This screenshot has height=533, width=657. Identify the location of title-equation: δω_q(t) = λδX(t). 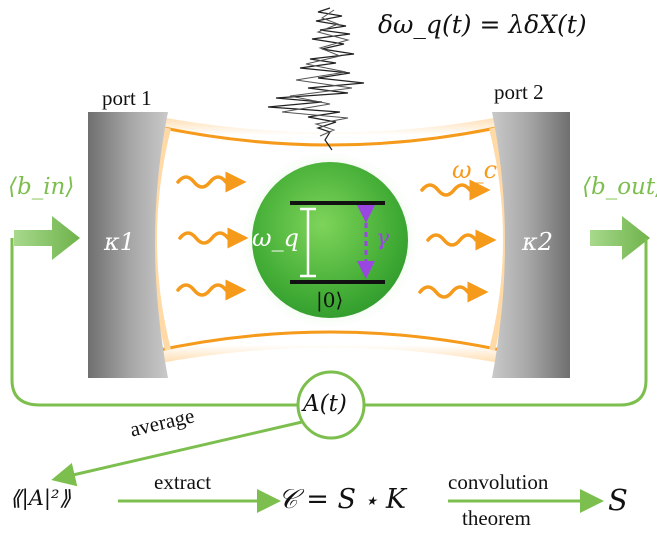
(482, 24).